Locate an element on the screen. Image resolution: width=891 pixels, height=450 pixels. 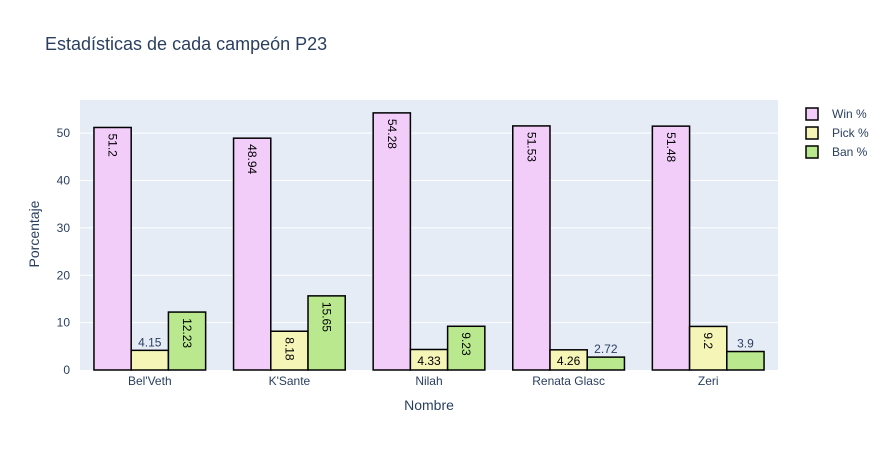
y-axis-title: Porcentaje is located at coordinates (34, 233).